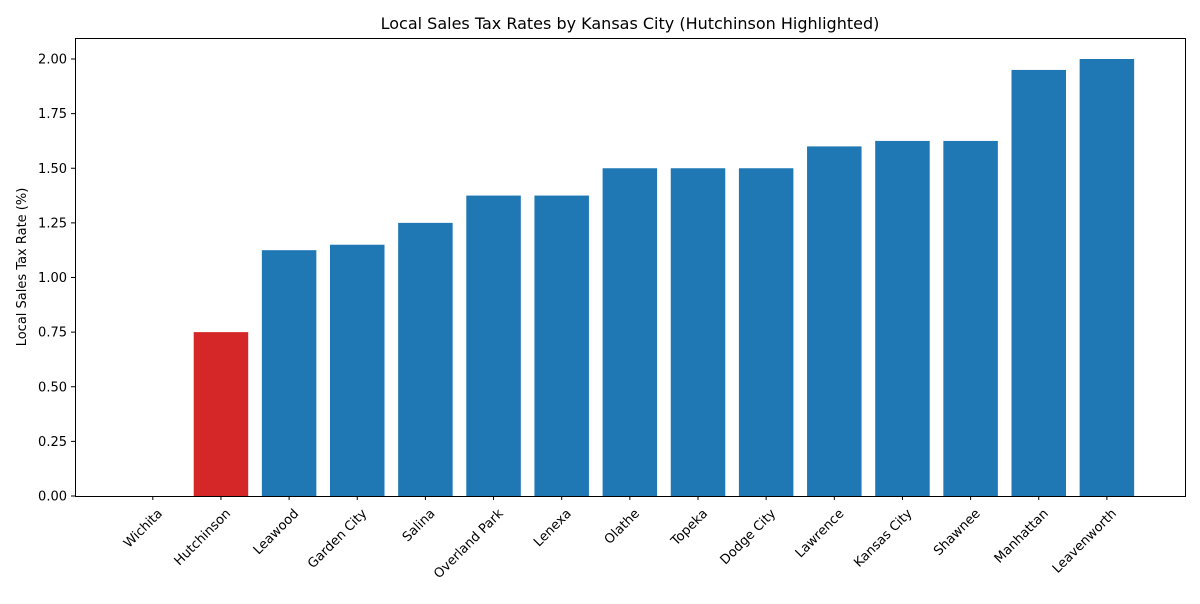  I want to click on x-tick-label: Salina, so click(419, 525).